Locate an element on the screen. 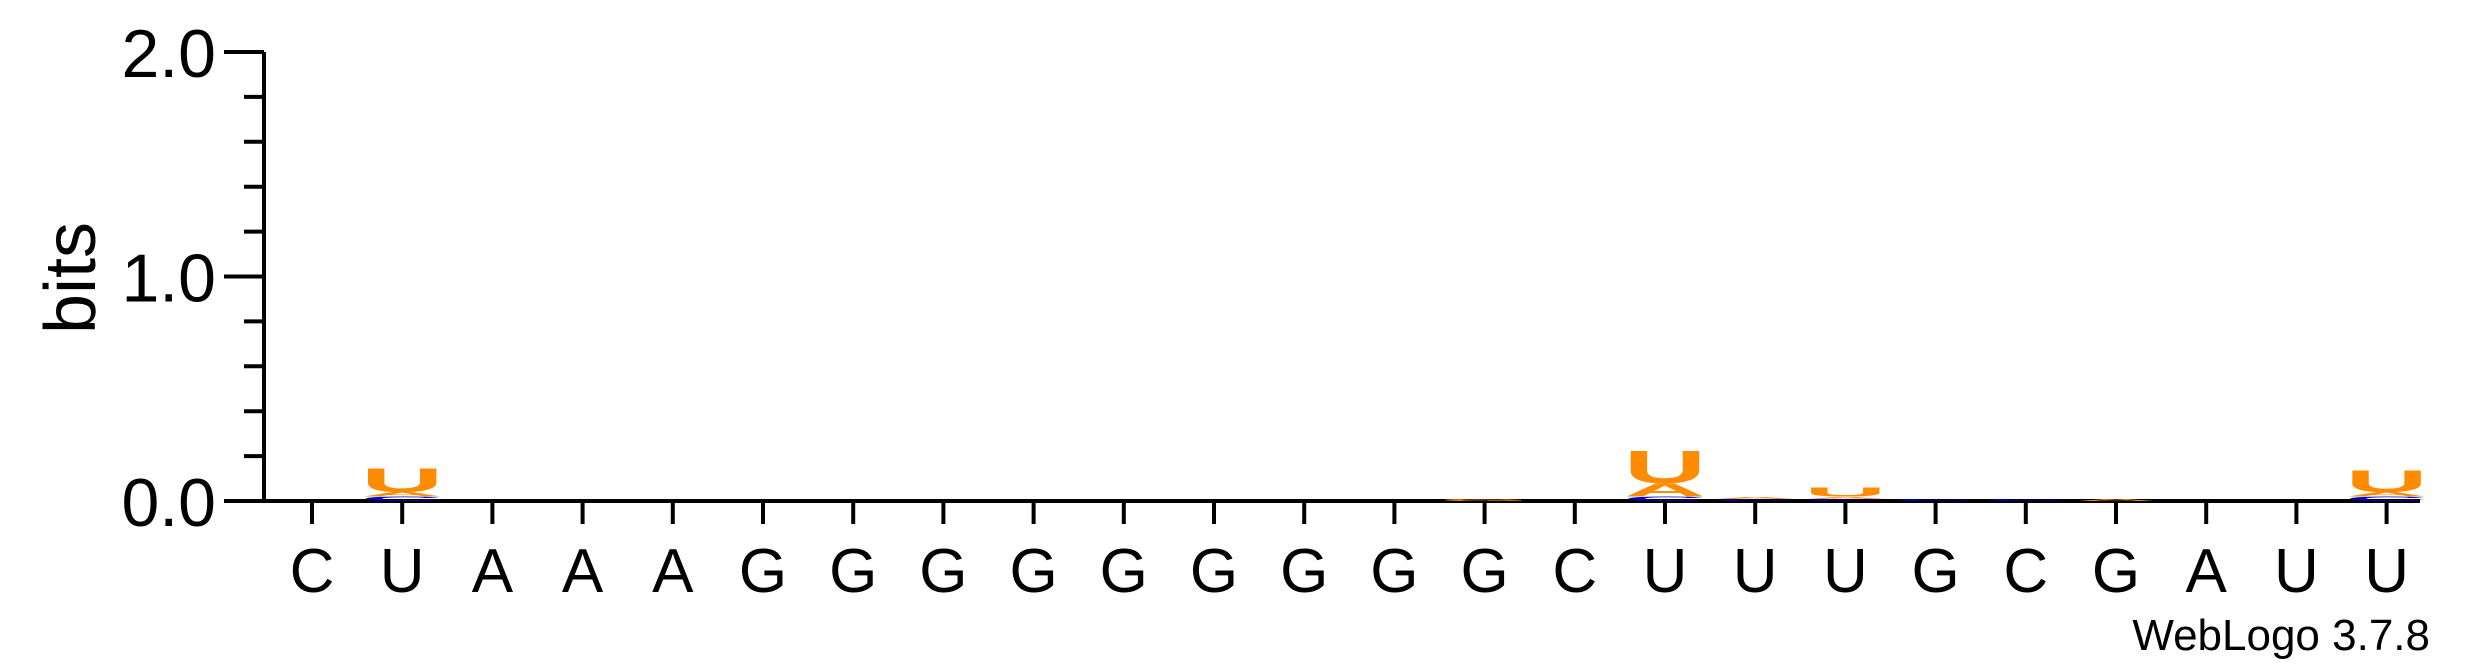  y-tick-label: 1.0 is located at coordinates (168, 279).